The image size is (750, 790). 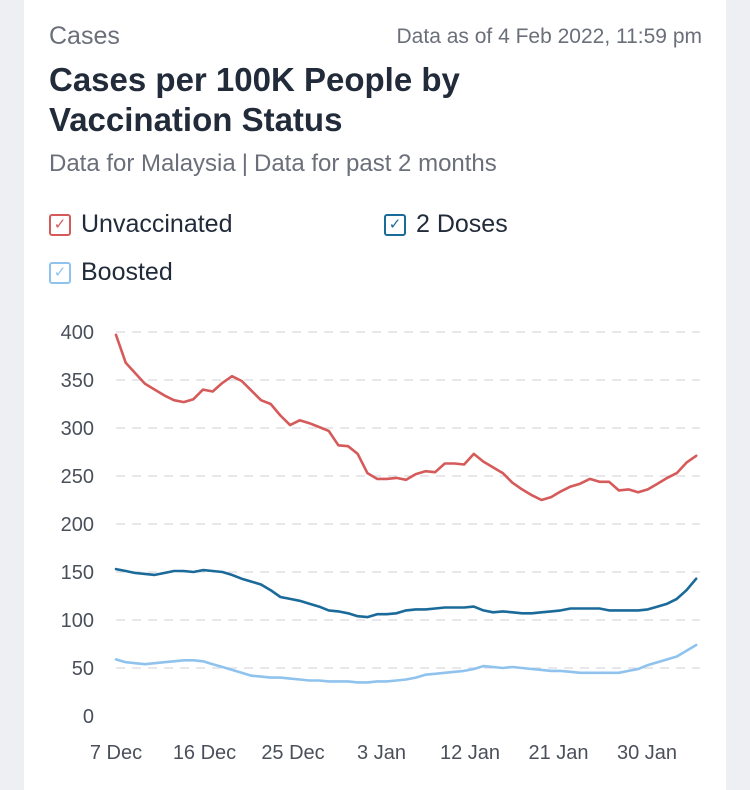 I want to click on subtitle-period: Data for past 2 months, so click(x=375, y=163).